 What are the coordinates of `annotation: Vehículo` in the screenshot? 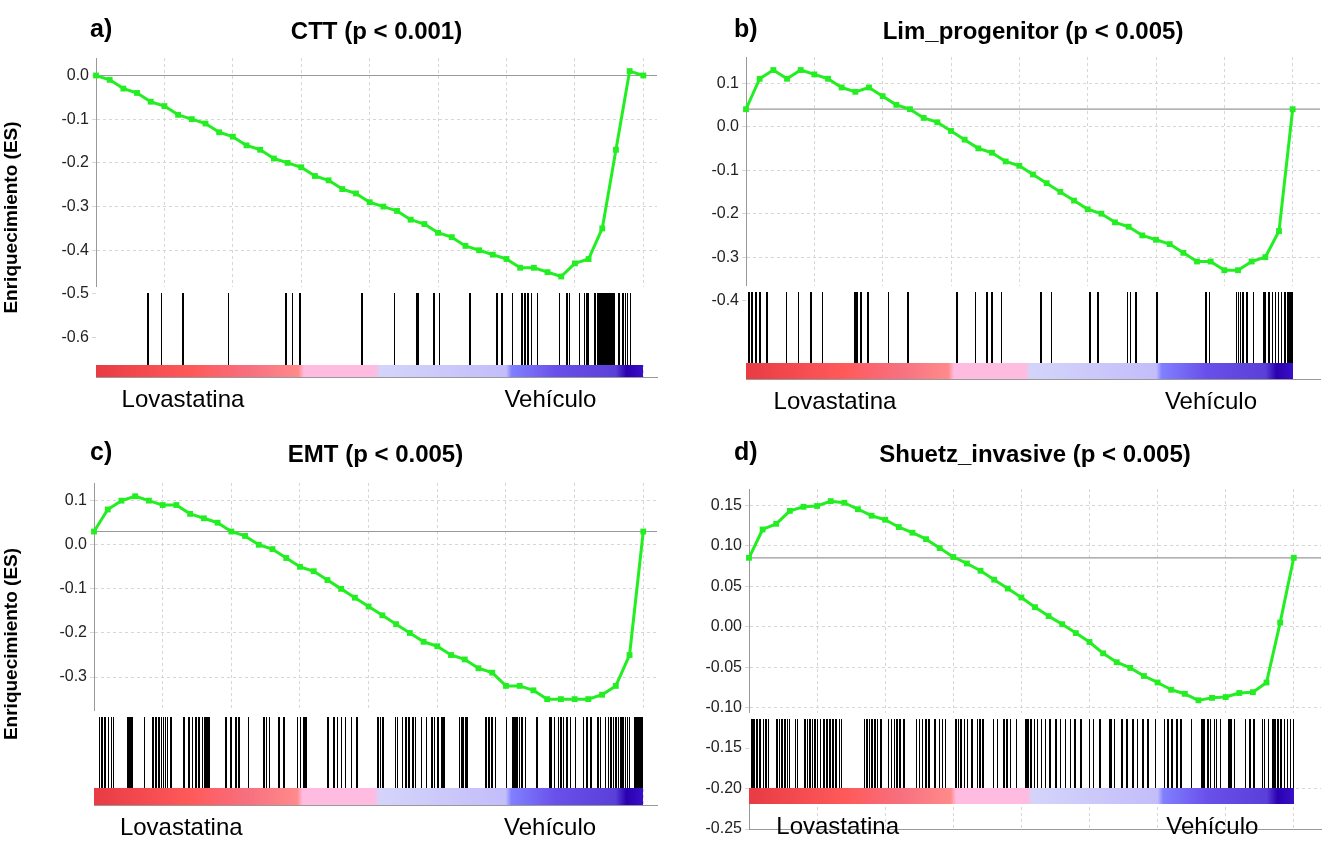 It's located at (1212, 825).